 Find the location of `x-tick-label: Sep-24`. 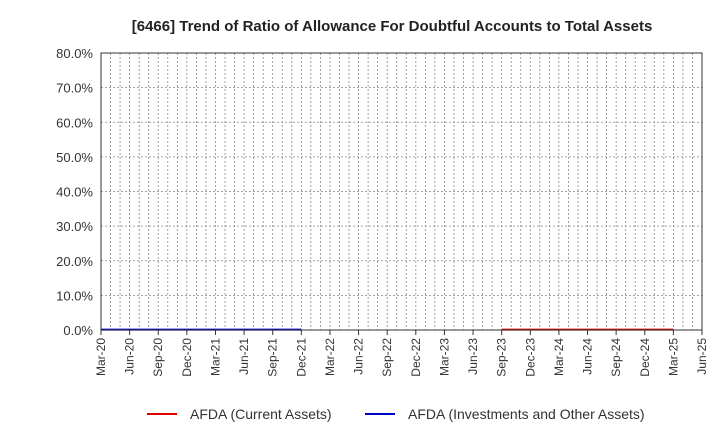

x-tick-label: Sep-24 is located at coordinates (616, 357).